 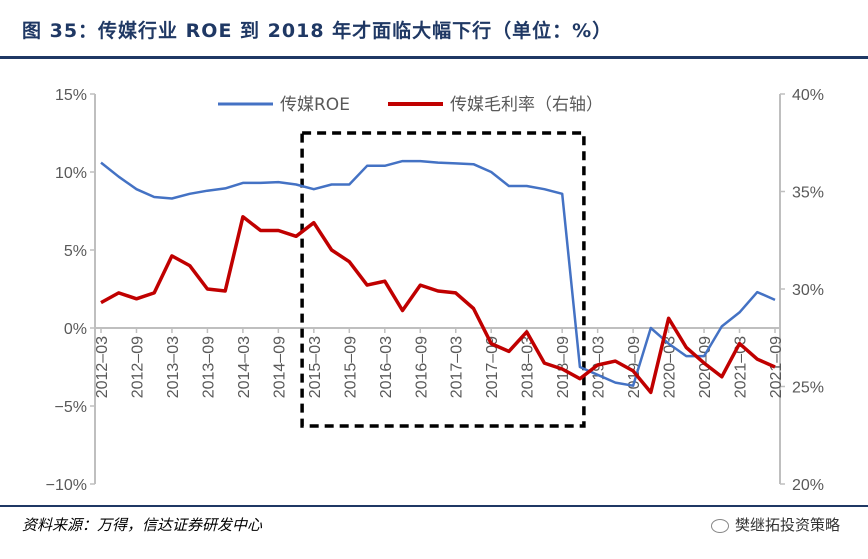 I want to click on x-tick-label: 2012–03, so click(x=102, y=367).